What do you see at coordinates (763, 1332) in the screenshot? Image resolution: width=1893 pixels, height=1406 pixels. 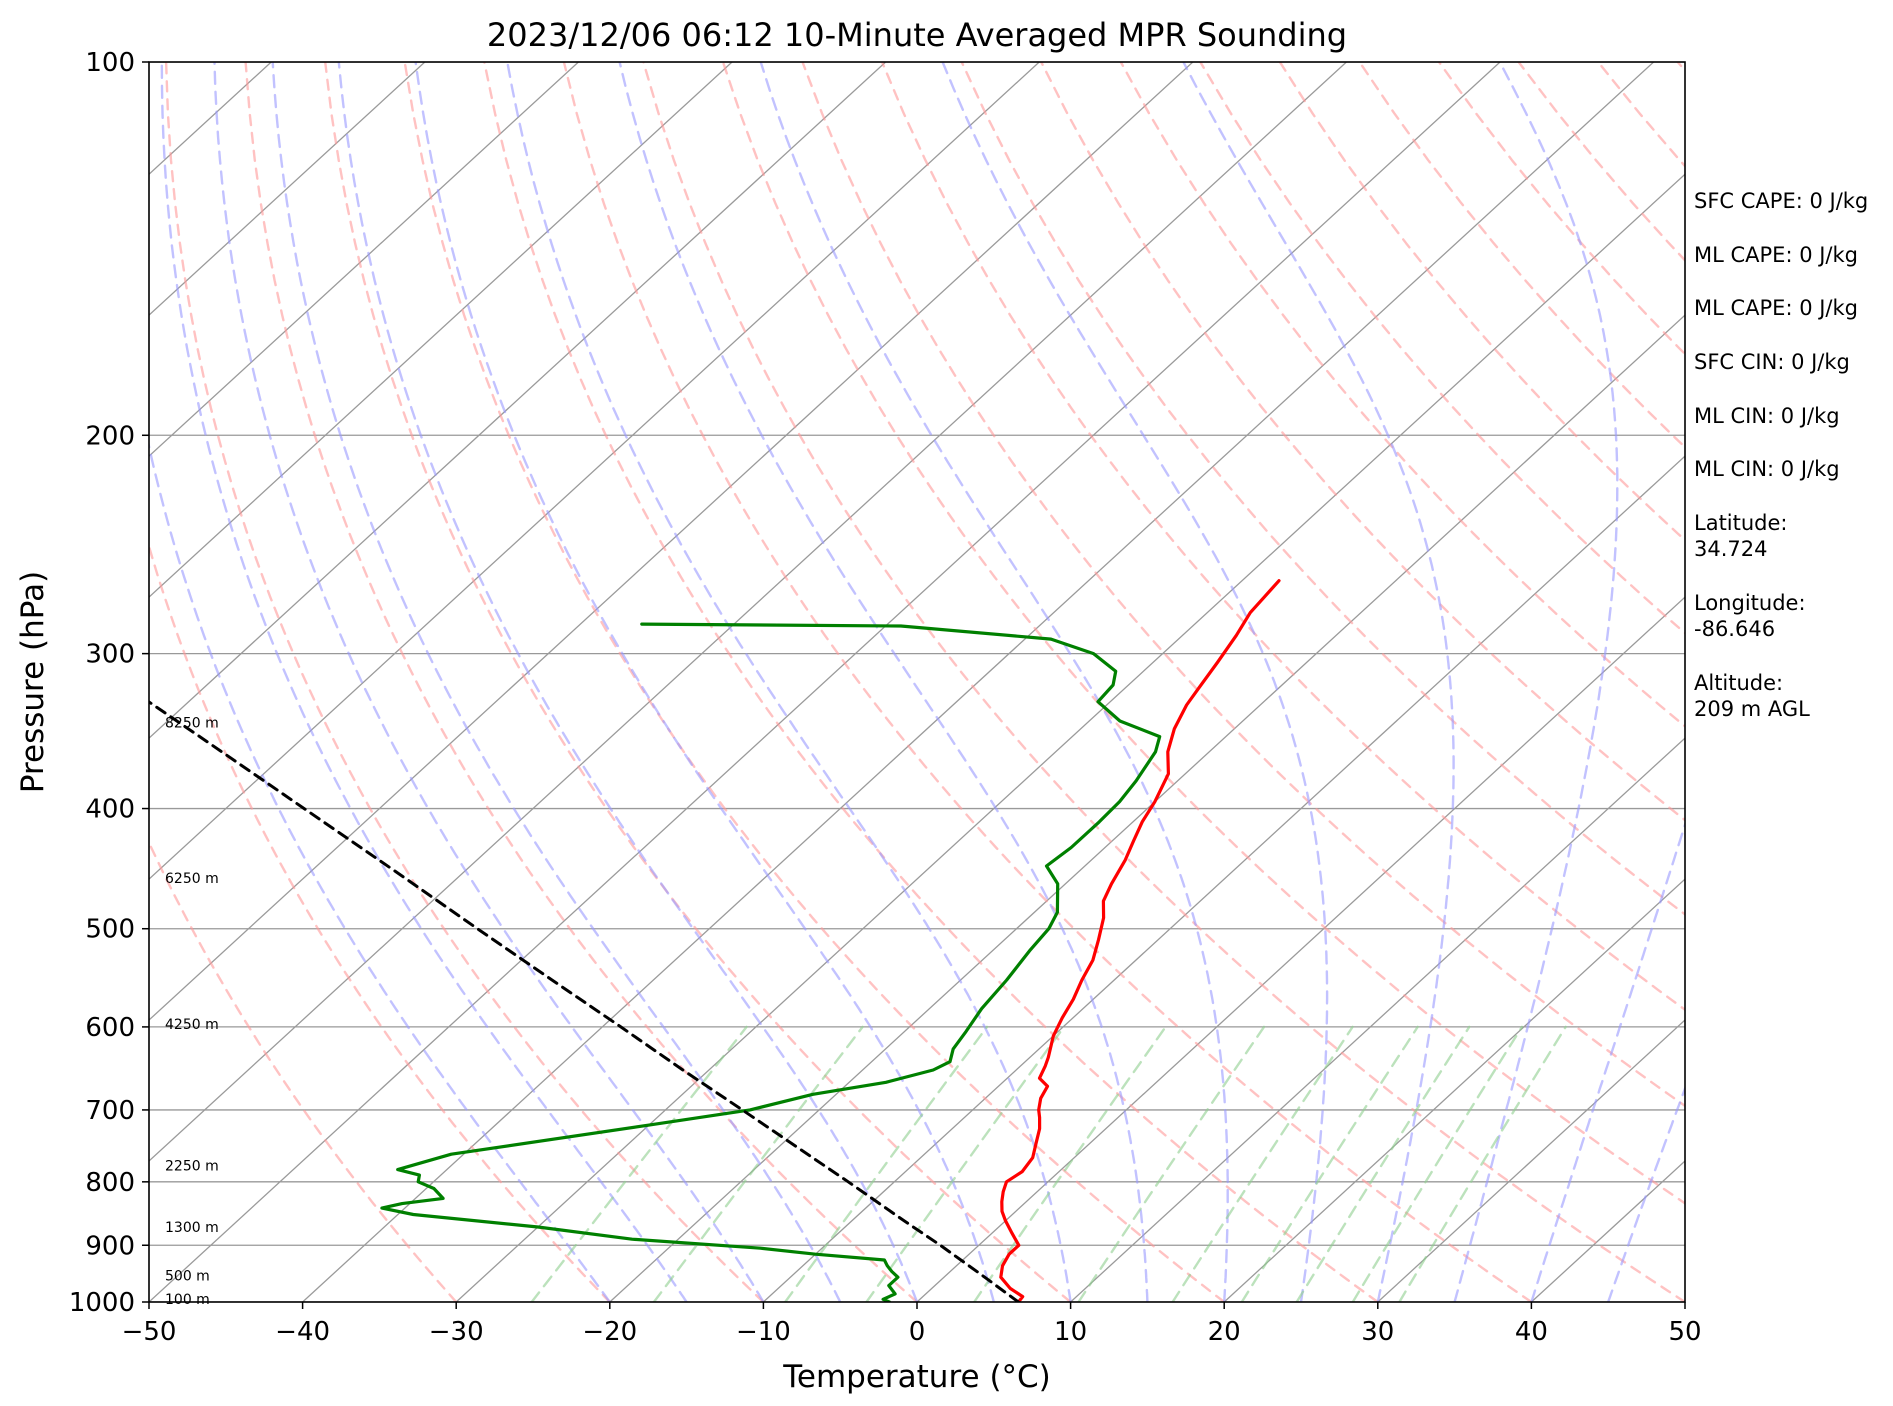 I see `x-tick-label: −10` at bounding box center [763, 1332].